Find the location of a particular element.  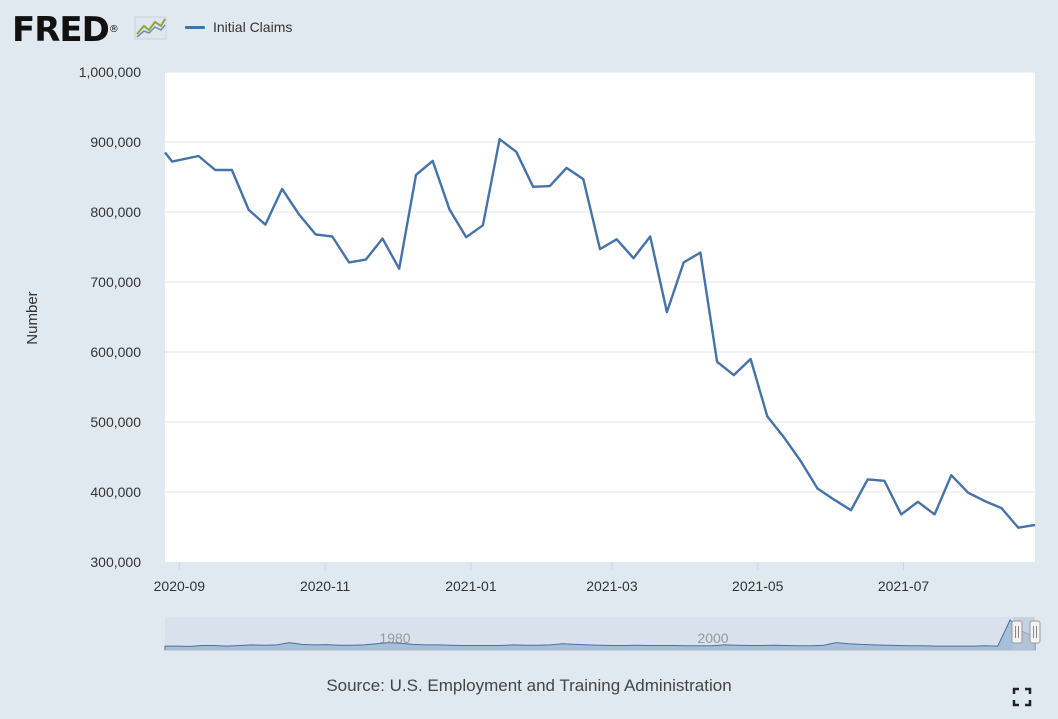

y-tick-label: 900,000 is located at coordinates (115, 142).